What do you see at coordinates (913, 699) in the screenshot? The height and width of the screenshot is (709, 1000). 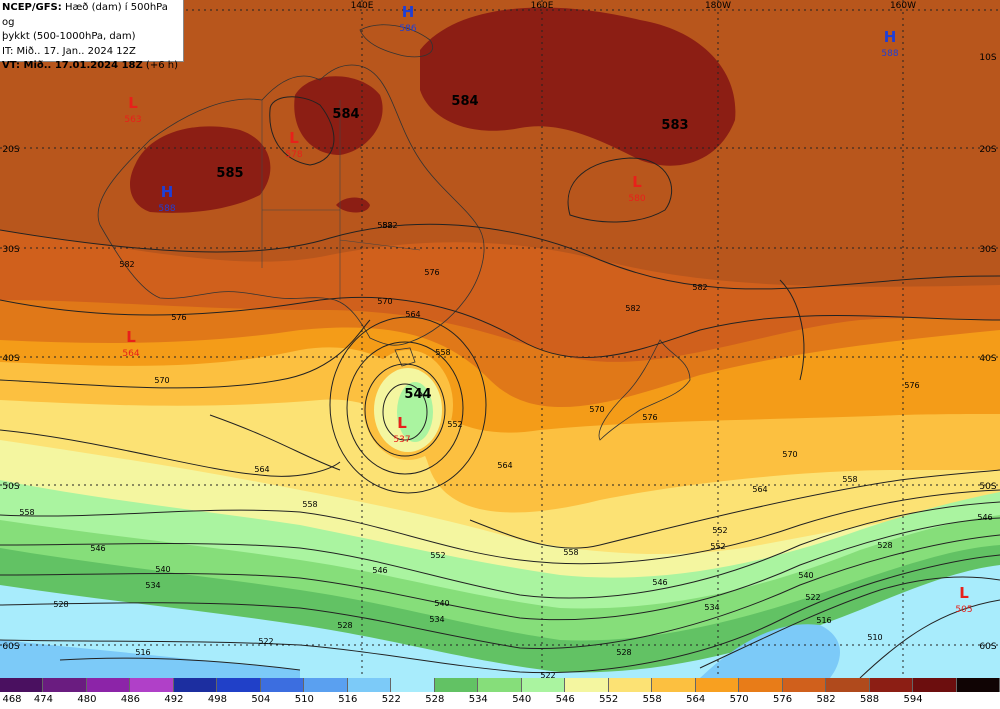 I see `legend-value: 594` at bounding box center [913, 699].